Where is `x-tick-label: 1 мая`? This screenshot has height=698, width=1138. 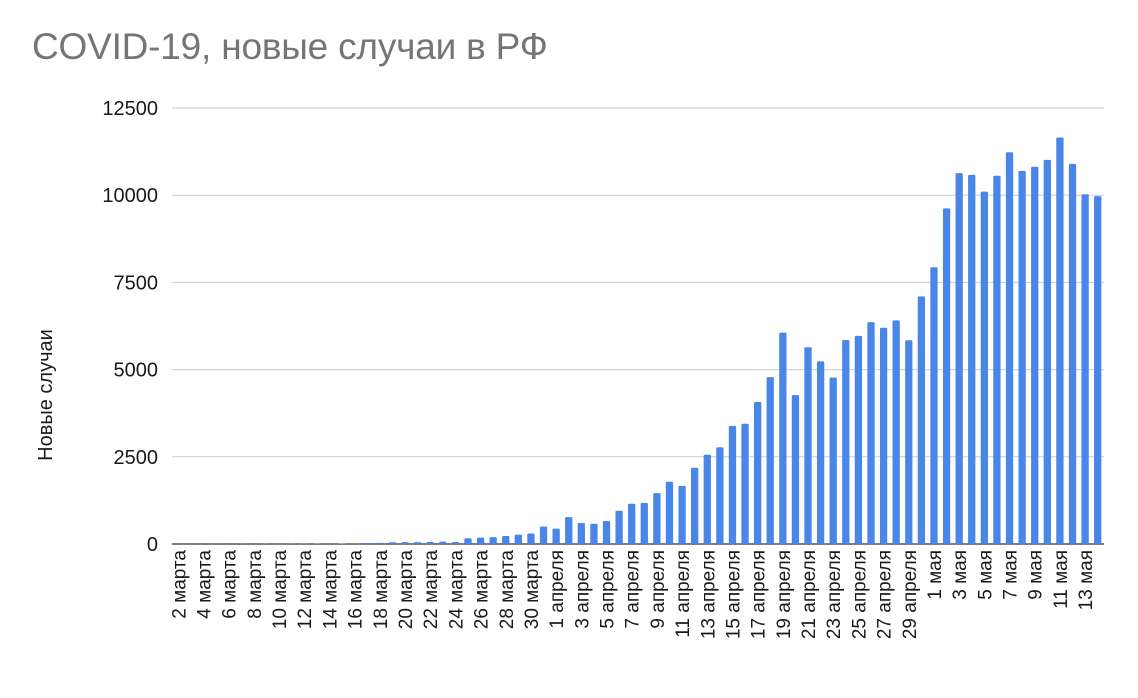
x-tick-label: 1 мая is located at coordinates (935, 575).